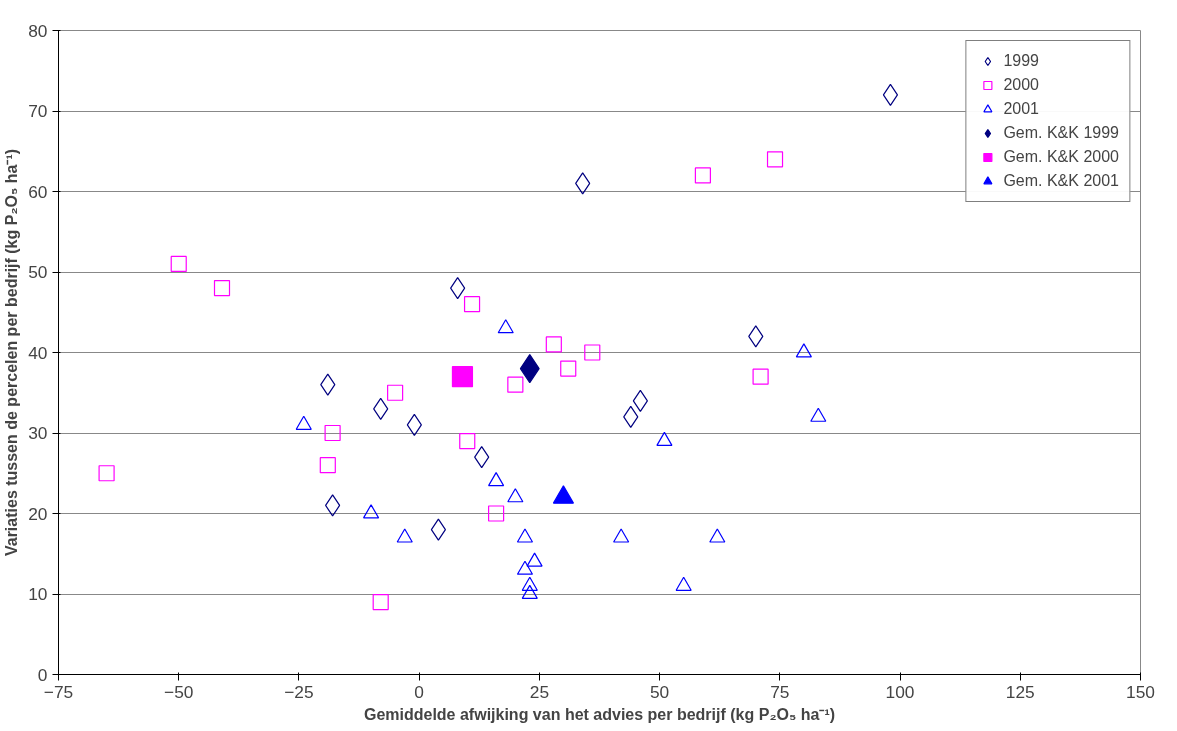 The width and height of the screenshot is (1177, 731). What do you see at coordinates (1061, 181) in the screenshot?
I see `legend-label: Gem. K&K 2001` at bounding box center [1061, 181].